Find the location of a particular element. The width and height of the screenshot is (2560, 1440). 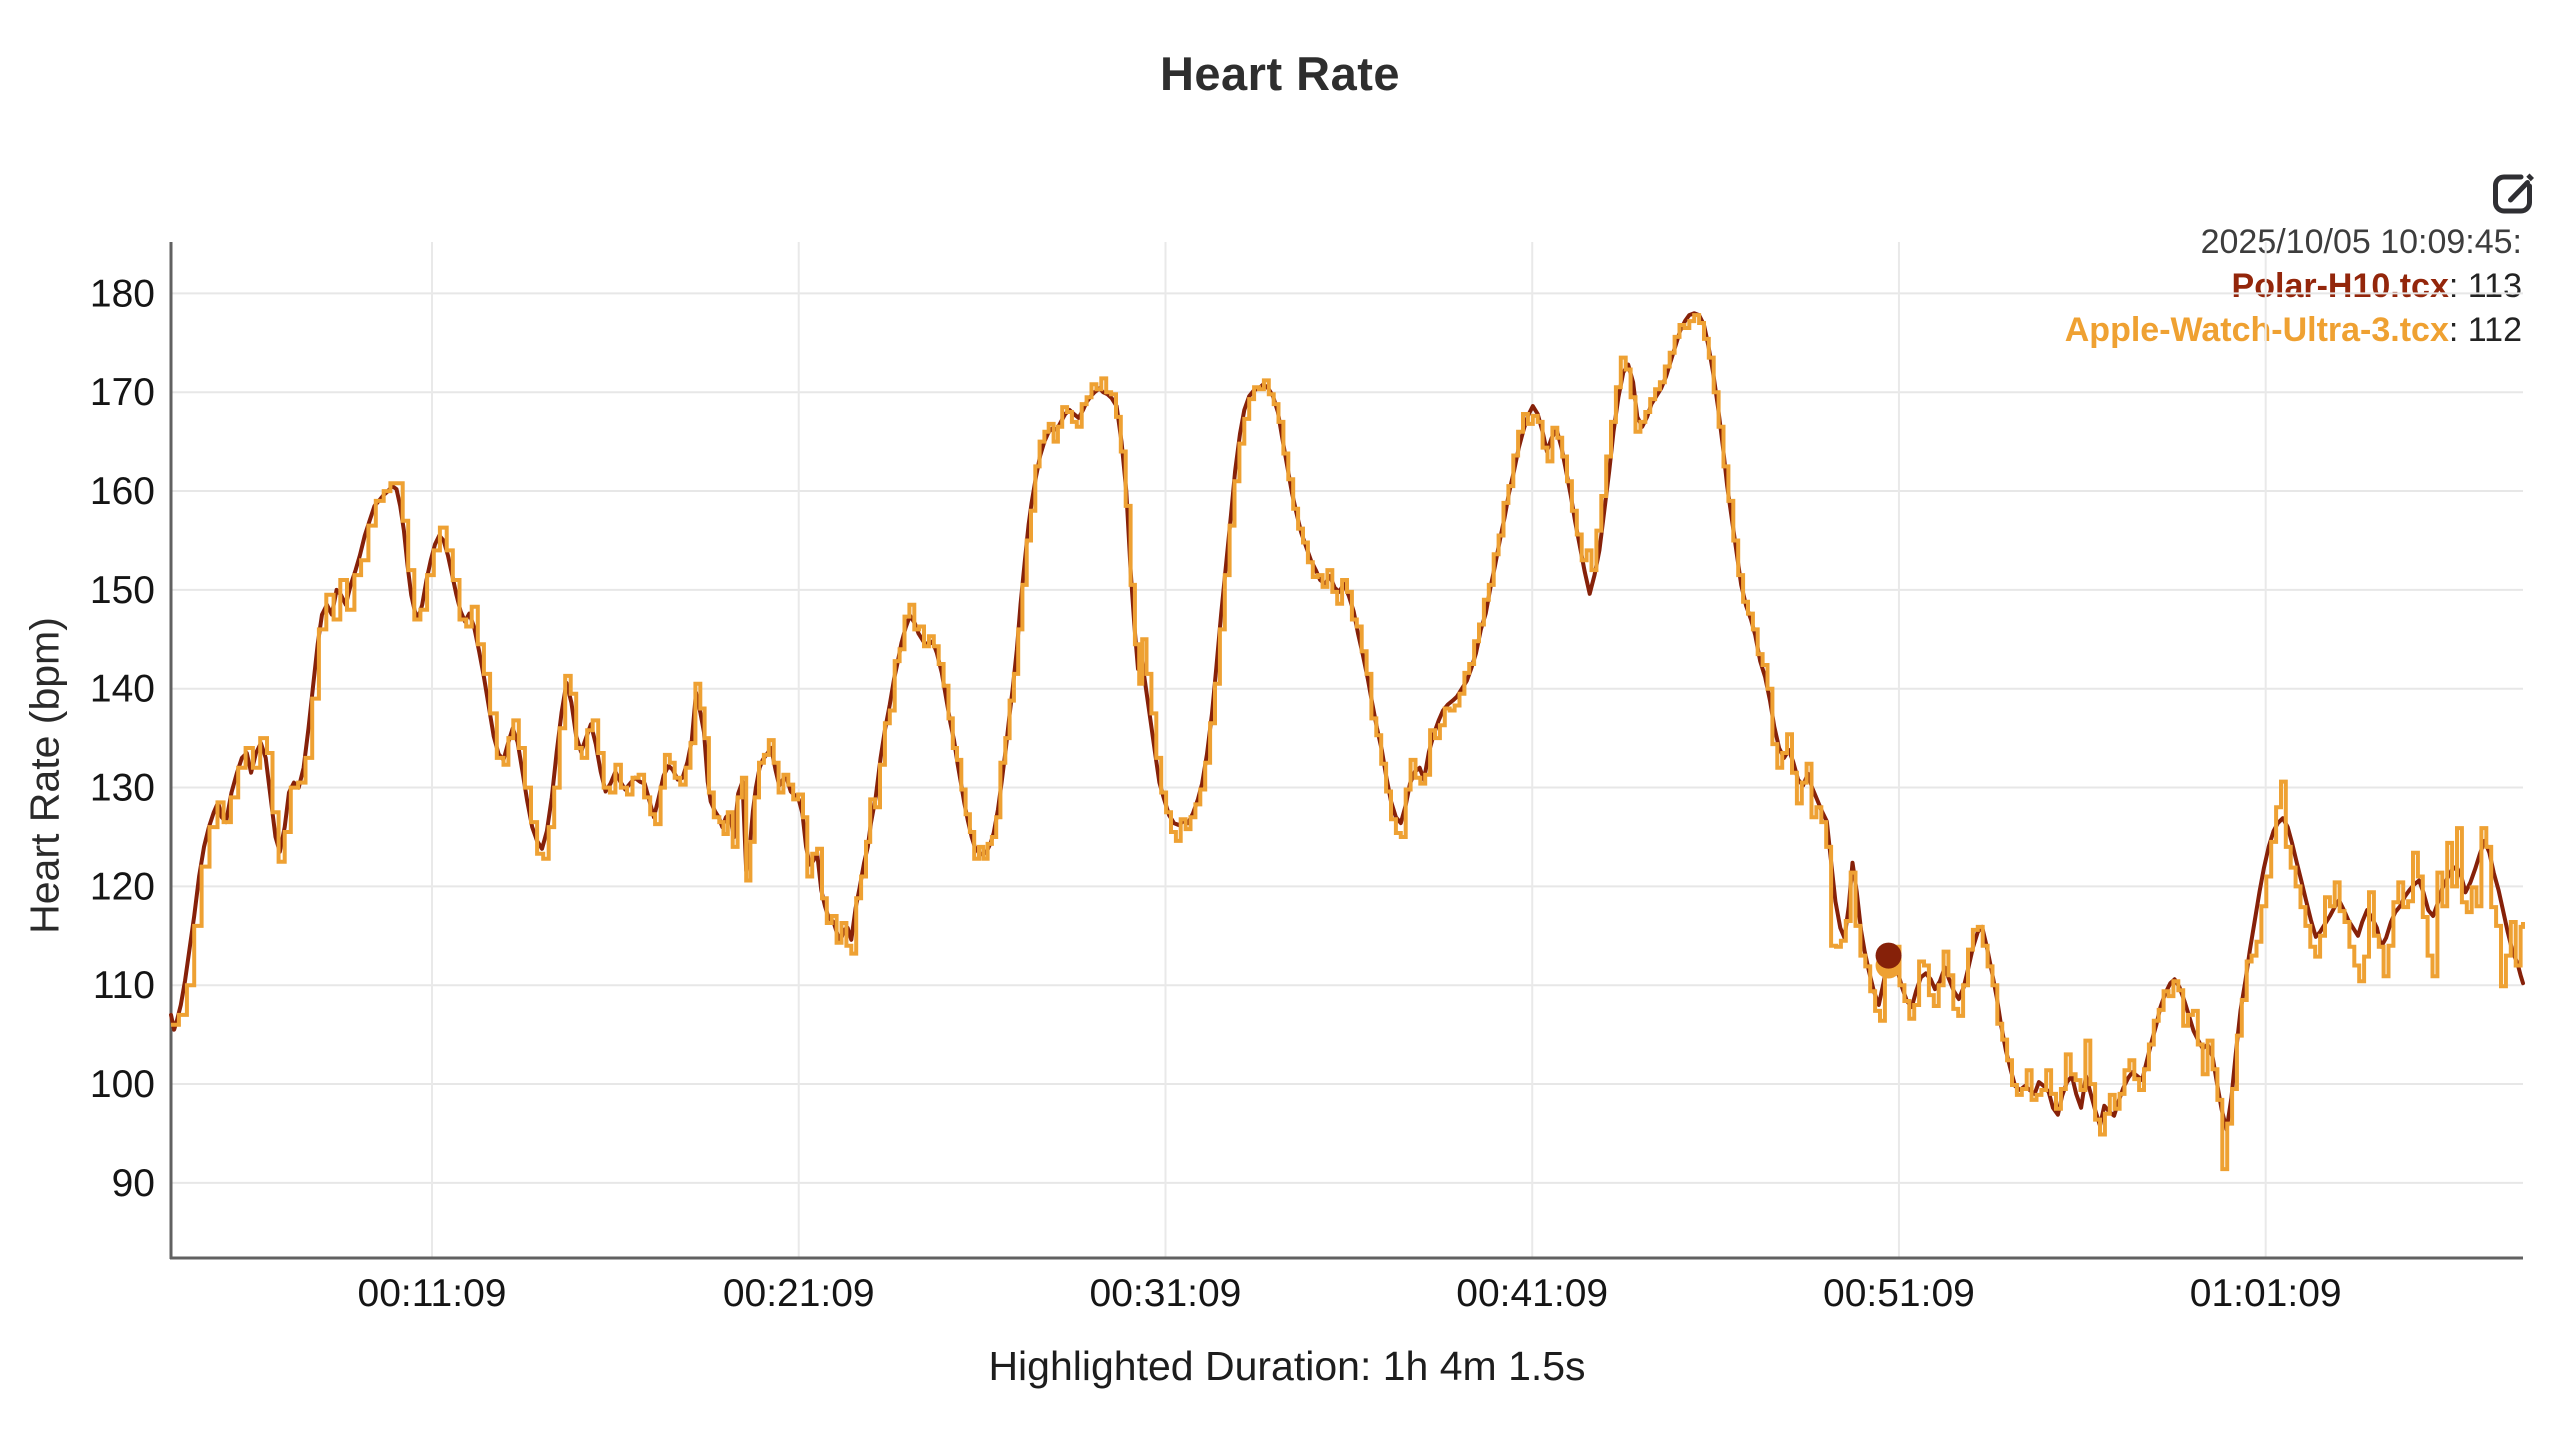

y-tick-label: 110 is located at coordinates (124, 985).